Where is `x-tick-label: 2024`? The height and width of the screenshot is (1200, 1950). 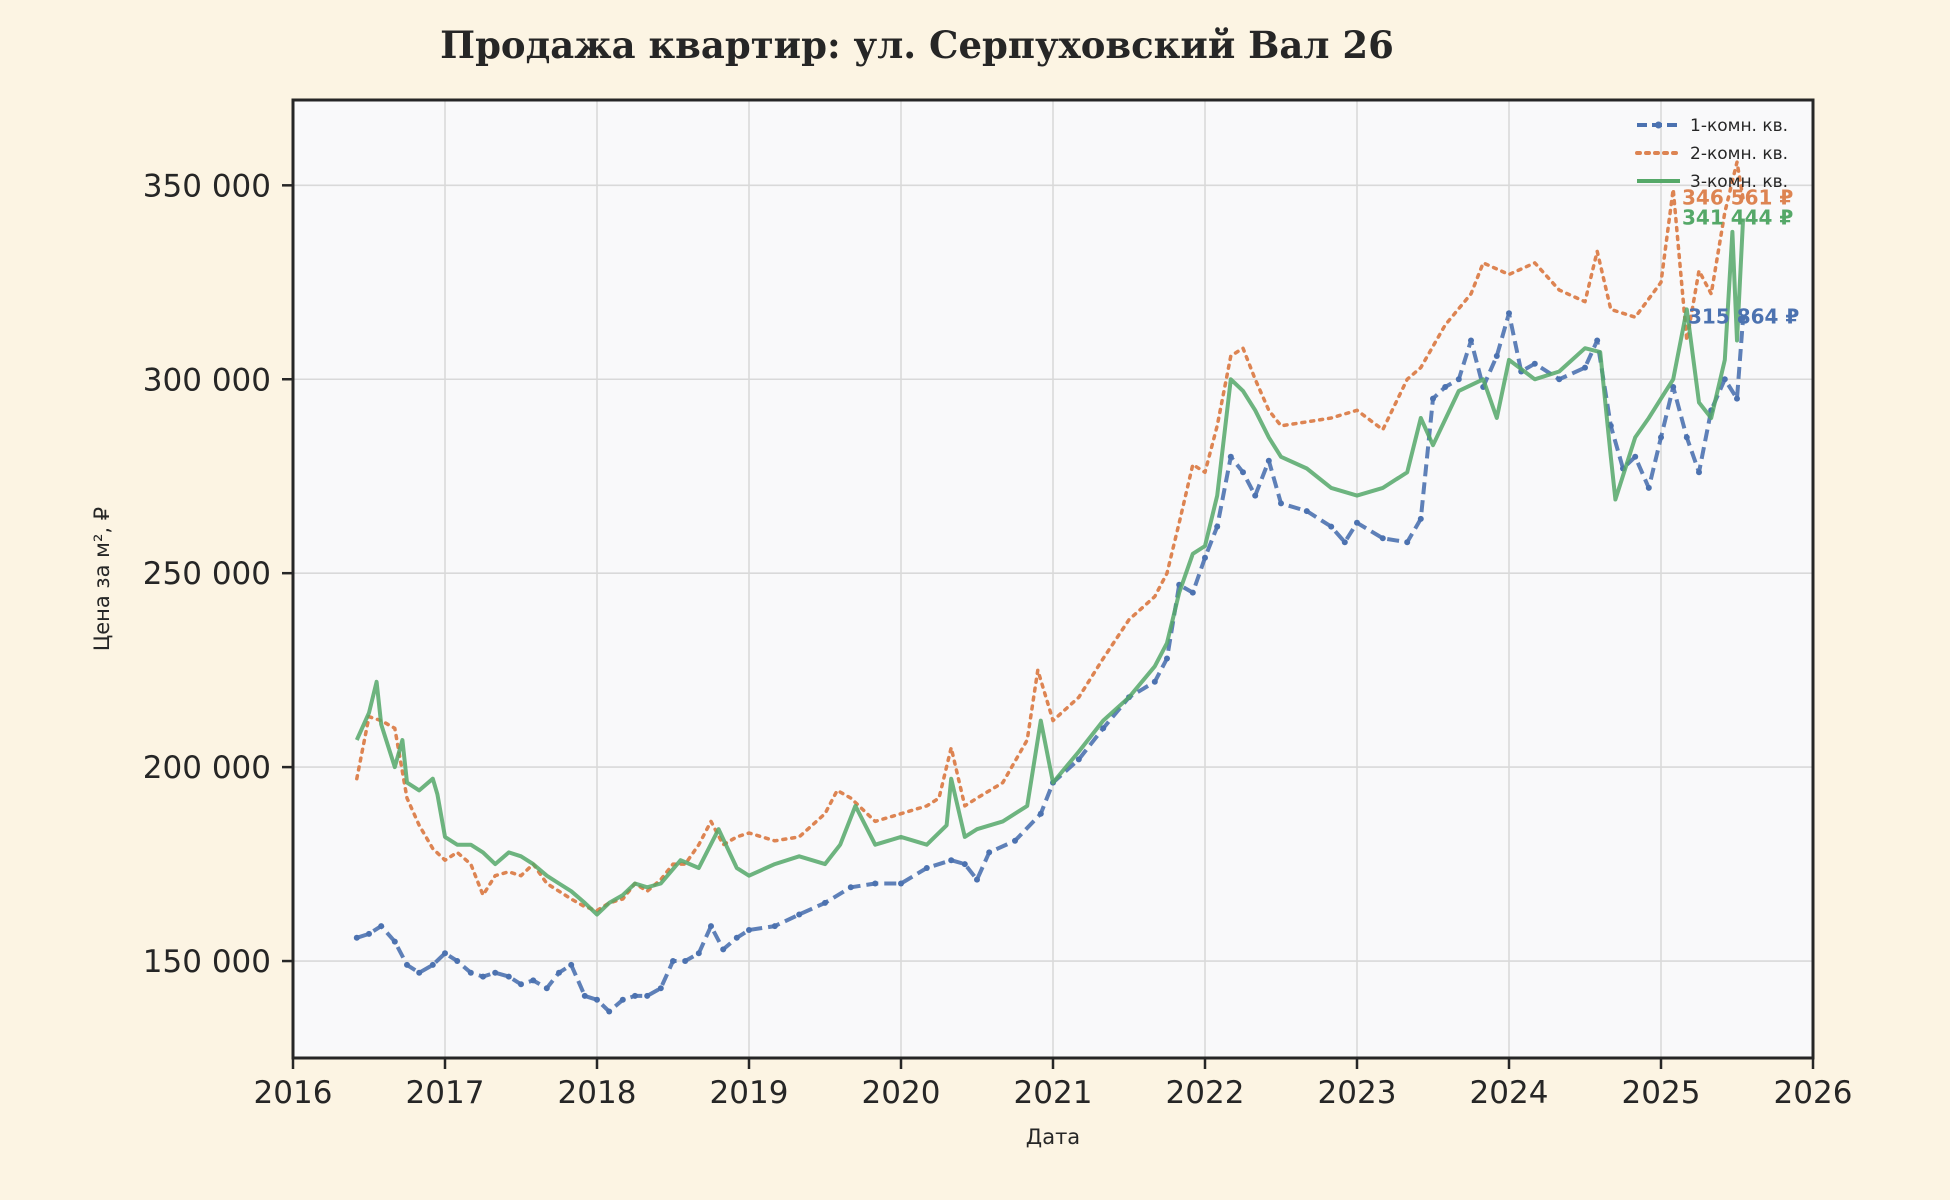 x-tick-label: 2024 is located at coordinates (1509, 1093).